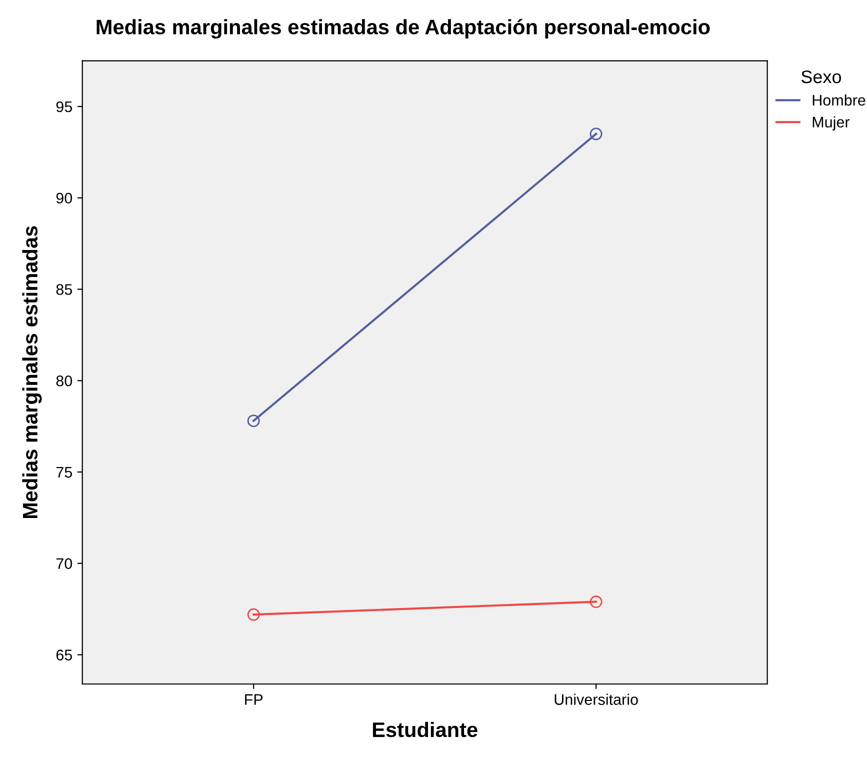 This screenshot has width=867, height=760. Describe the element at coordinates (64, 198) in the screenshot. I see `y-tick-label: 90` at that location.